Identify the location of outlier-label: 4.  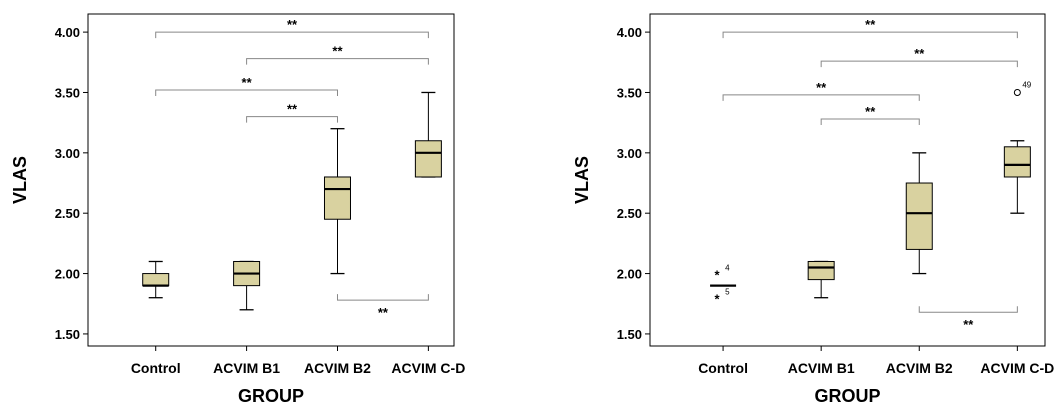
(727, 268).